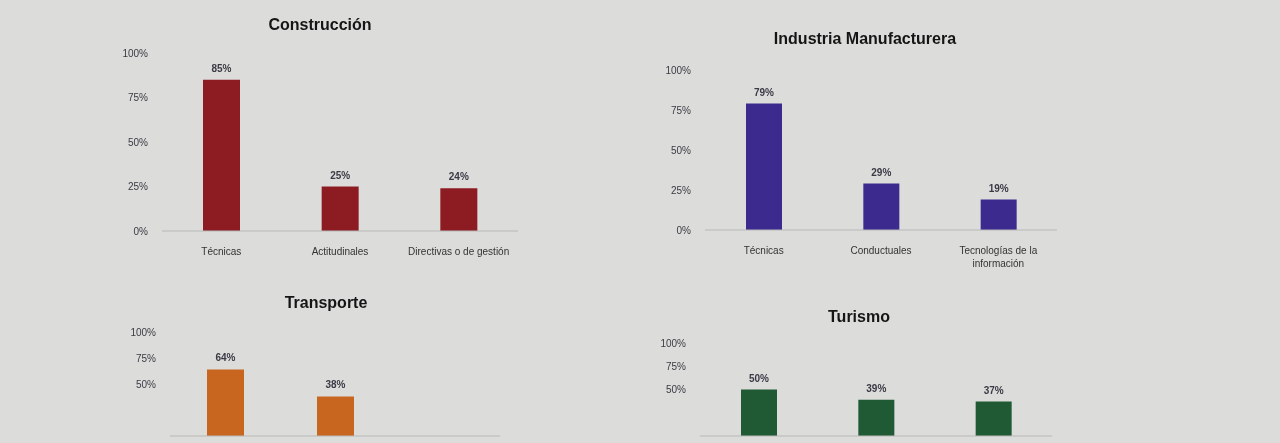 This screenshot has height=443, width=1280. I want to click on data-label: 25%, so click(340, 175).